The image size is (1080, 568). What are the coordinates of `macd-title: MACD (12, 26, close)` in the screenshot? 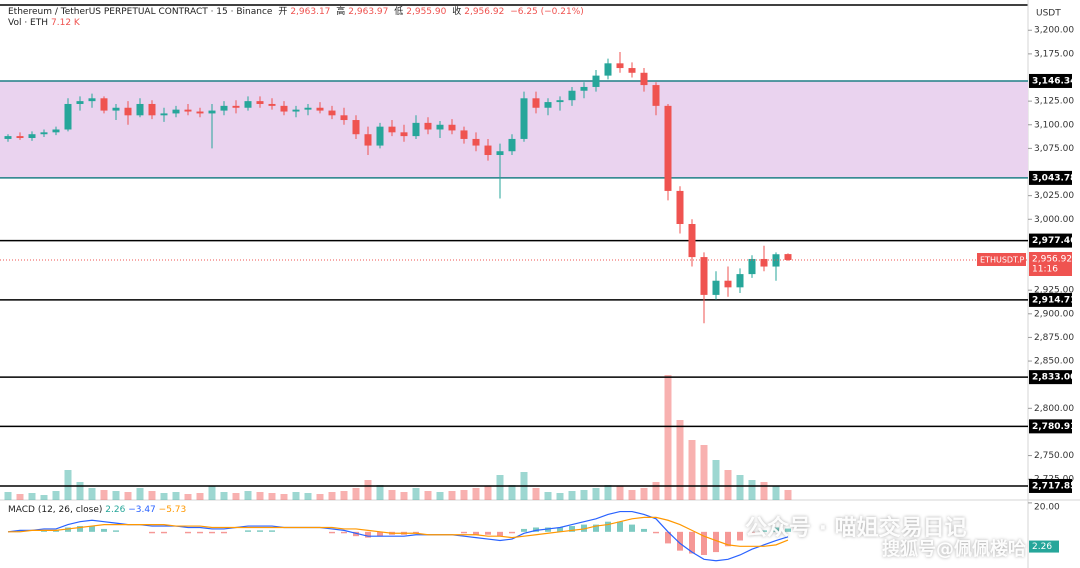 It's located at (55, 510).